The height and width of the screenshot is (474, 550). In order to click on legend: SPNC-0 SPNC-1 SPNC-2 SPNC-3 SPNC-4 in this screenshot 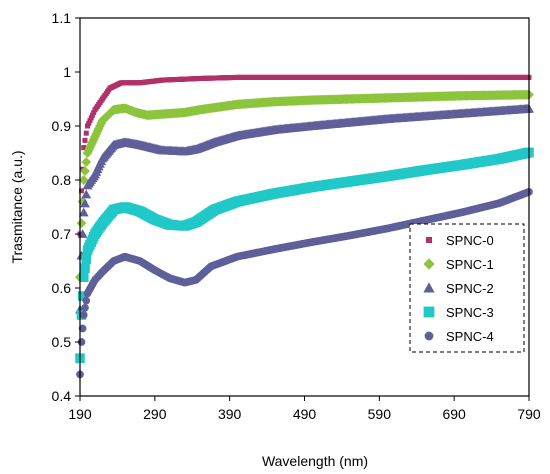, I will do `click(467, 288)`.